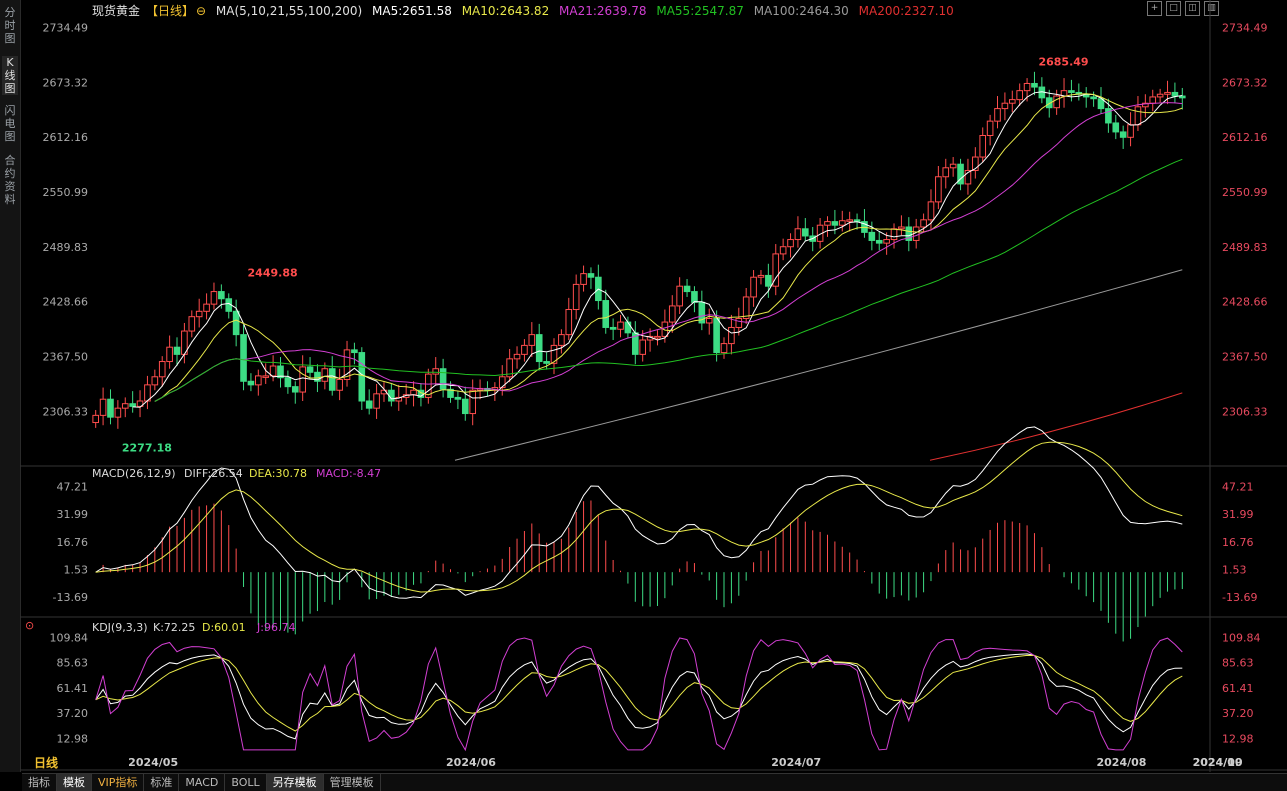 The height and width of the screenshot is (791, 1287). I want to click on tab-standard: 标准, so click(162, 782).